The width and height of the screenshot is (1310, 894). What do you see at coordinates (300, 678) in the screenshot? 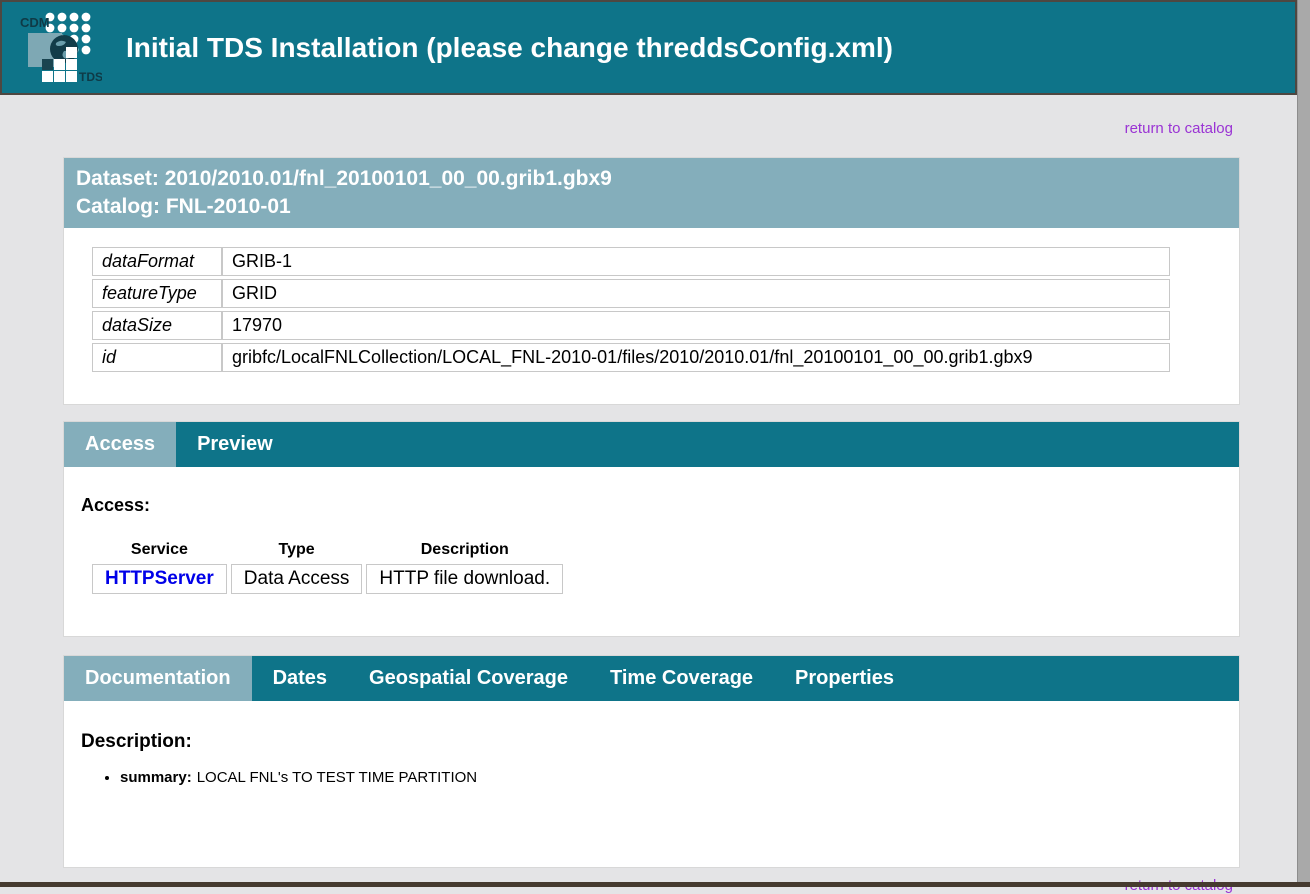
I see `tab-dates: Dates` at bounding box center [300, 678].